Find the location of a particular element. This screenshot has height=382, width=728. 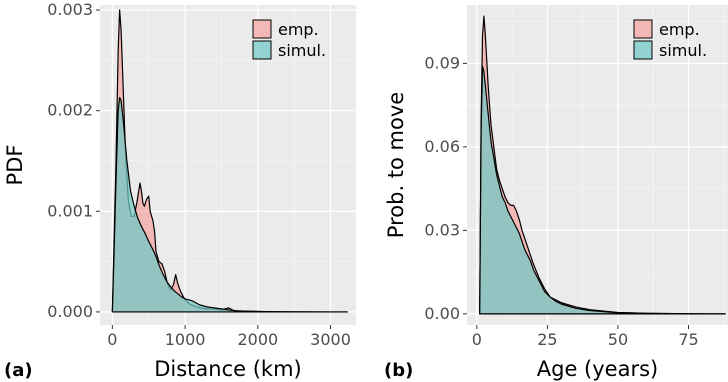

y-tick-label: 0.002 is located at coordinates (70, 110).